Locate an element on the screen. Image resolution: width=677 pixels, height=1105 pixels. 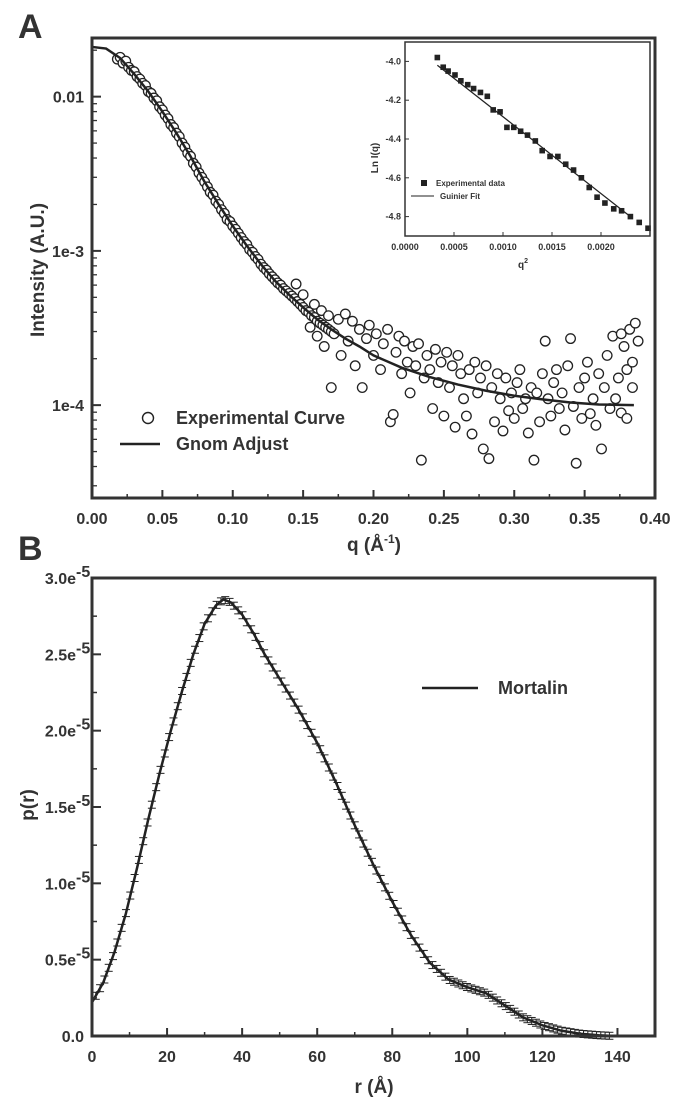
y-tick-label: 1.5e is located at coordinates (60, 808).